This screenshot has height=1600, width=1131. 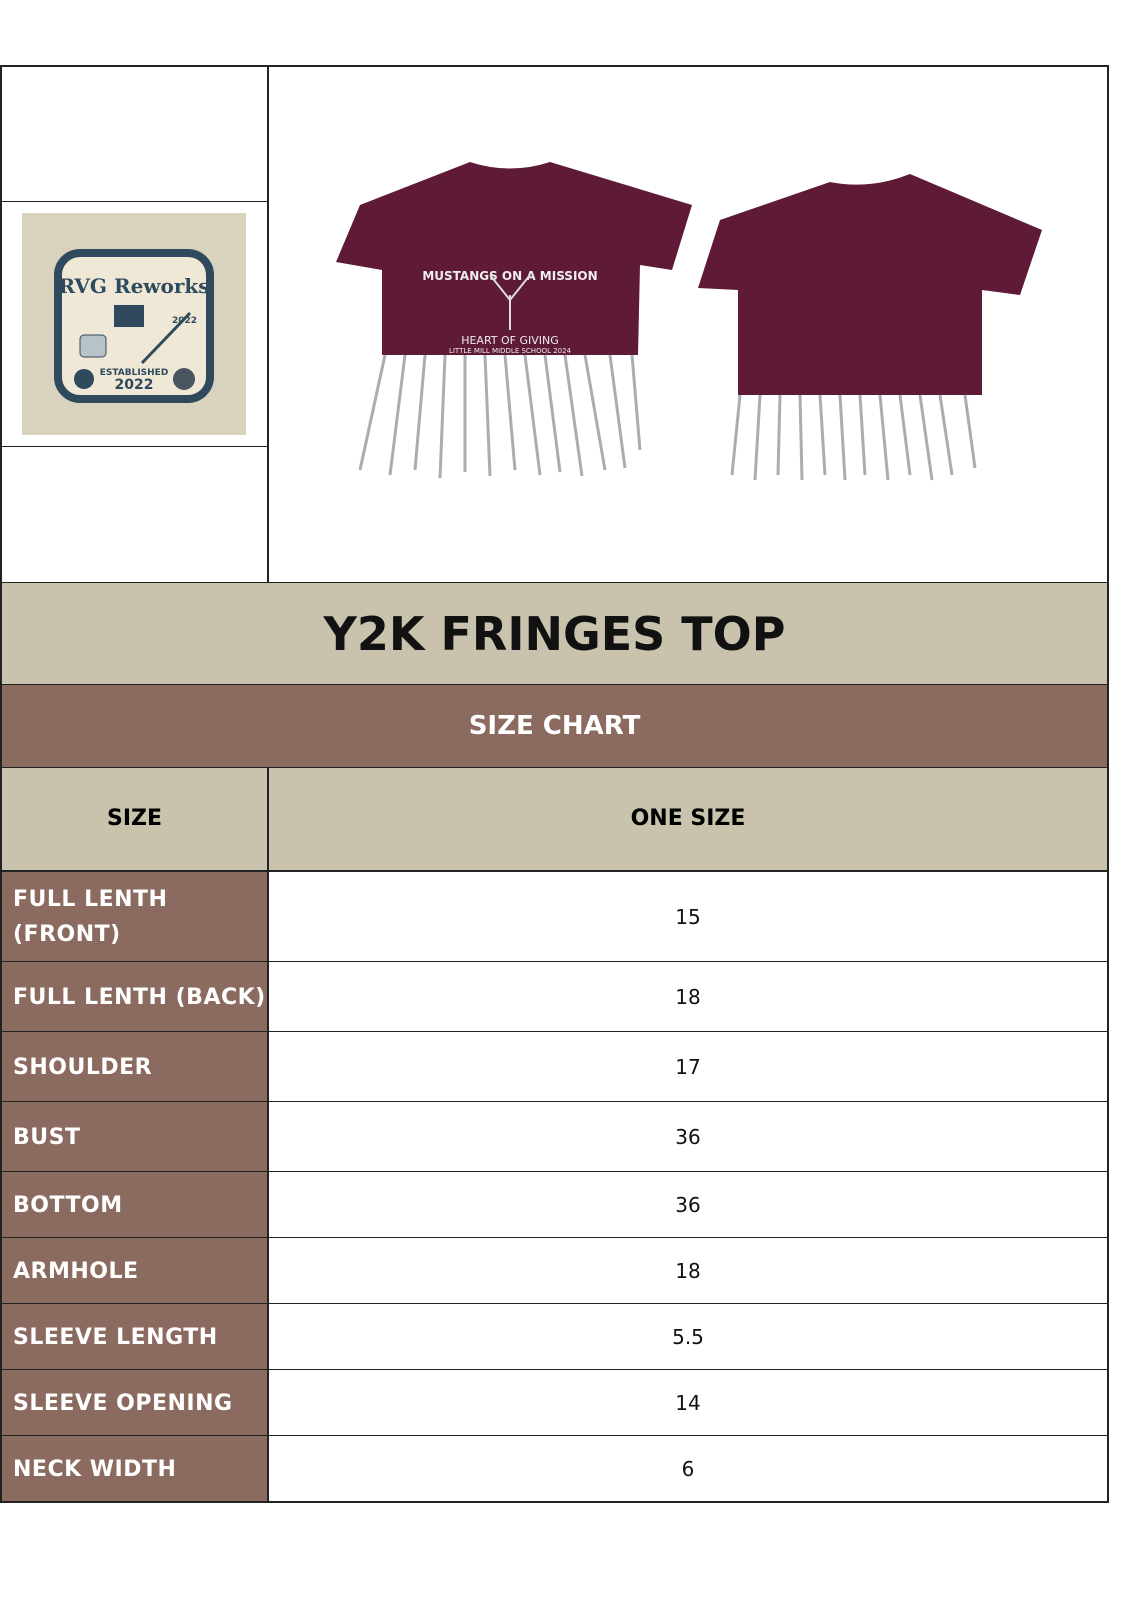 I want to click on row-value-text: 17, so click(x=688, y=1067).